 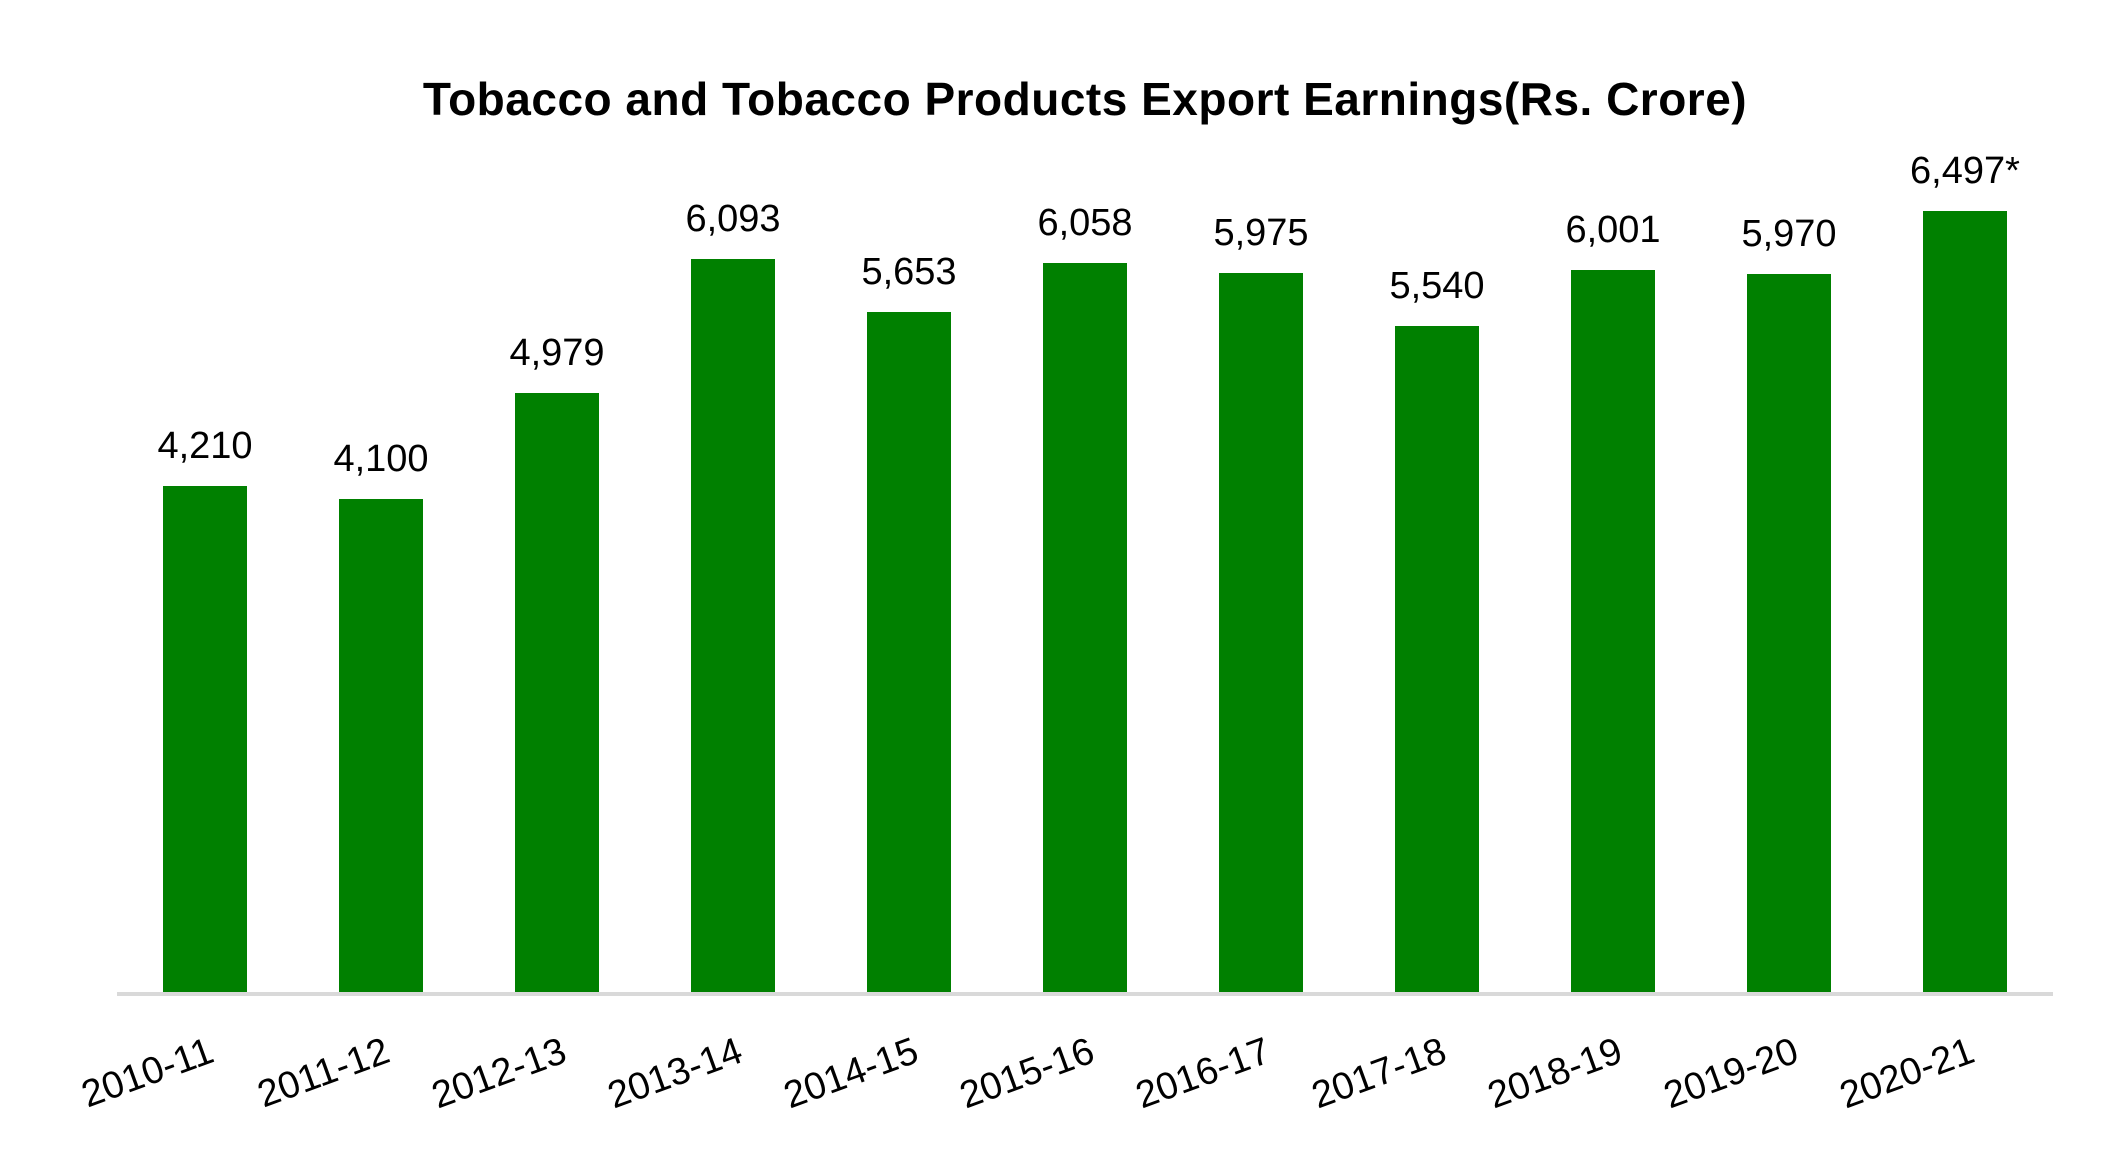 What do you see at coordinates (1261, 233) in the screenshot?
I see `bar-value-label: 5,975` at bounding box center [1261, 233].